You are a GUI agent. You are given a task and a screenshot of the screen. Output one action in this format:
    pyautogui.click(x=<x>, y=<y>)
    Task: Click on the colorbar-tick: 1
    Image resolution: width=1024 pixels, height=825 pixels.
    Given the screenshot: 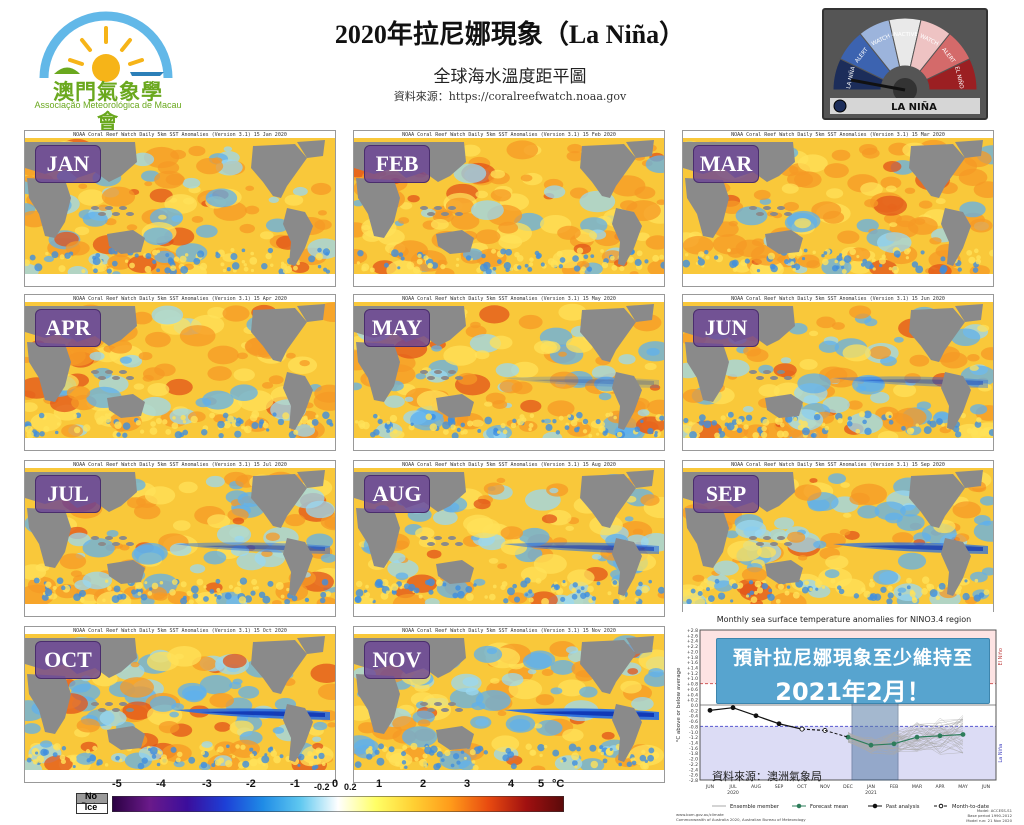 What is the action you would take?
    pyautogui.click(x=379, y=784)
    